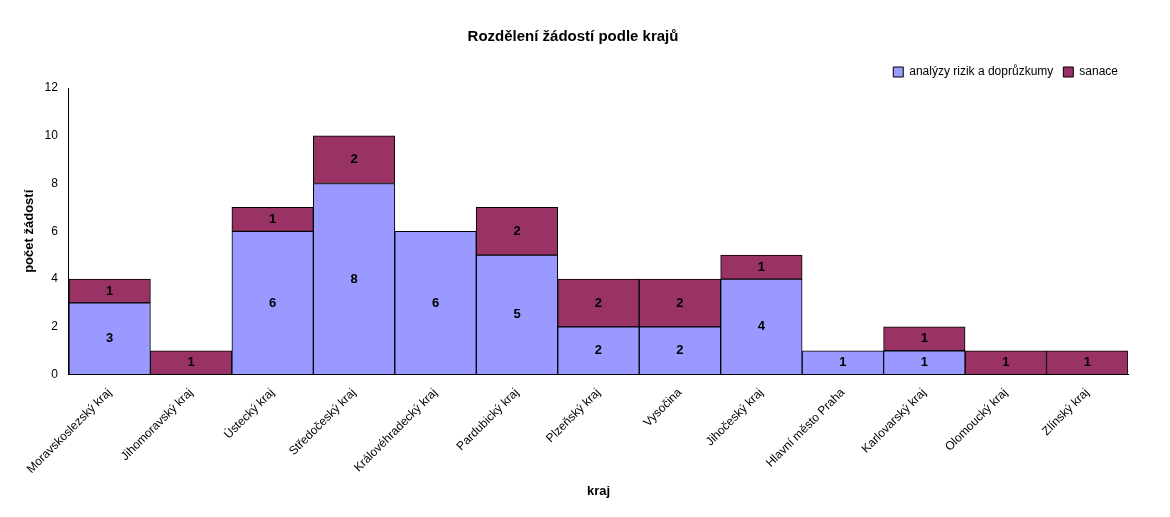  I want to click on y-axis-title: počet žádostí, so click(29, 231).